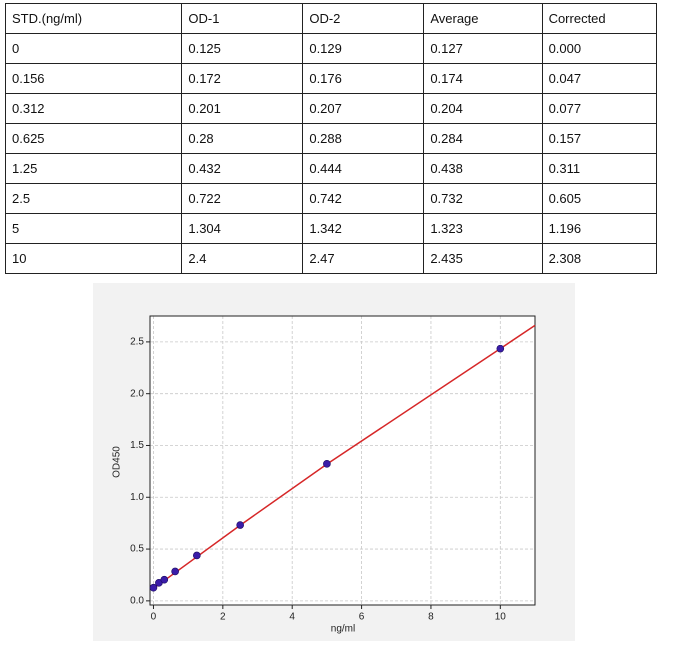 This screenshot has width=680, height=646. What do you see at coordinates (137, 445) in the screenshot?
I see `y-tick-label: 1.5` at bounding box center [137, 445].